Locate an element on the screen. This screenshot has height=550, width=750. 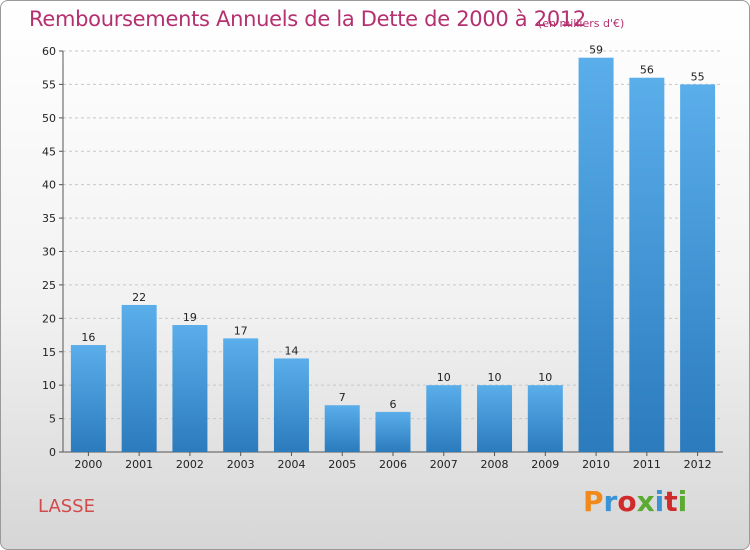
y-tick-label: 45 is located at coordinates (49, 151).